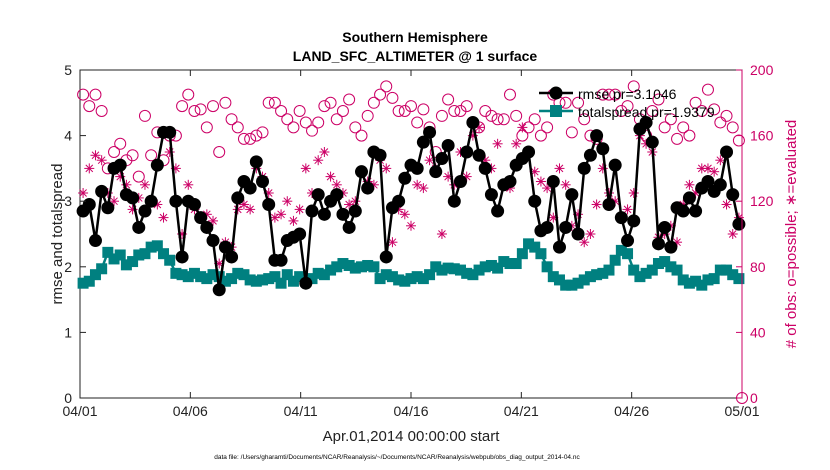 The width and height of the screenshot is (830, 470). What do you see at coordinates (68, 136) in the screenshot?
I see `y-tick-label: 4` at bounding box center [68, 136].